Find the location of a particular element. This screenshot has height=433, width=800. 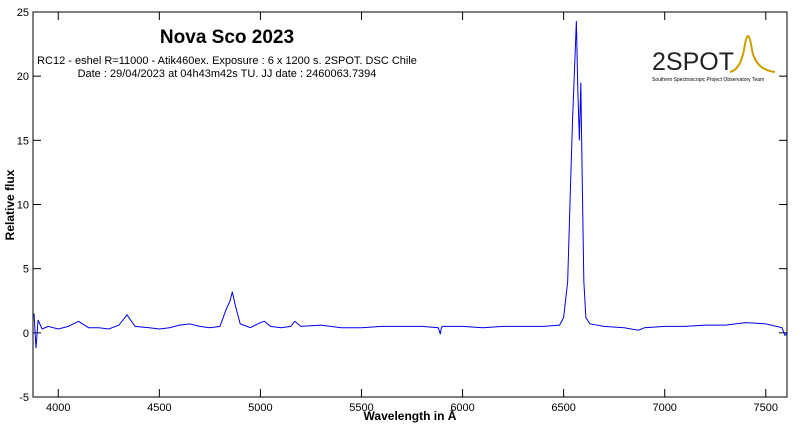

y-tick-label: 25 is located at coordinates (23, 13).